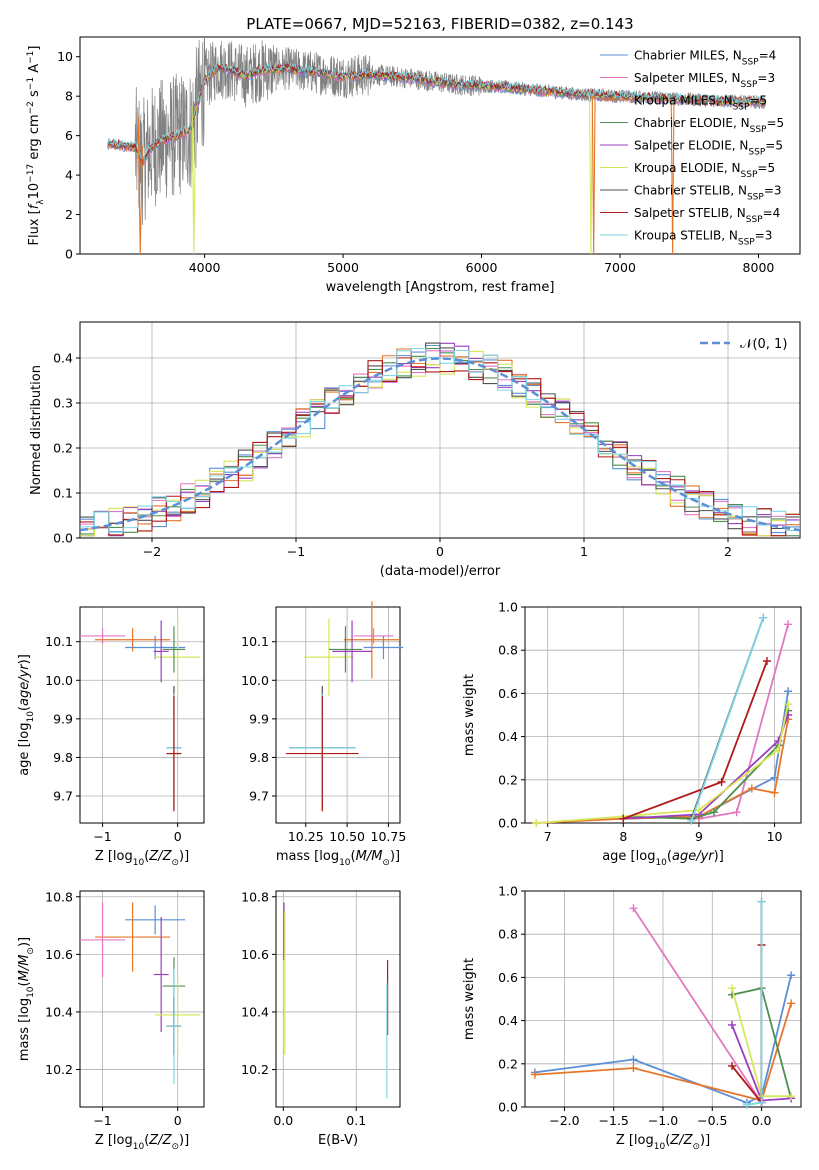 This screenshot has width=819, height=1170. Describe the element at coordinates (728, 551) in the screenshot. I see `residuals-xtick-label: 2` at that location.